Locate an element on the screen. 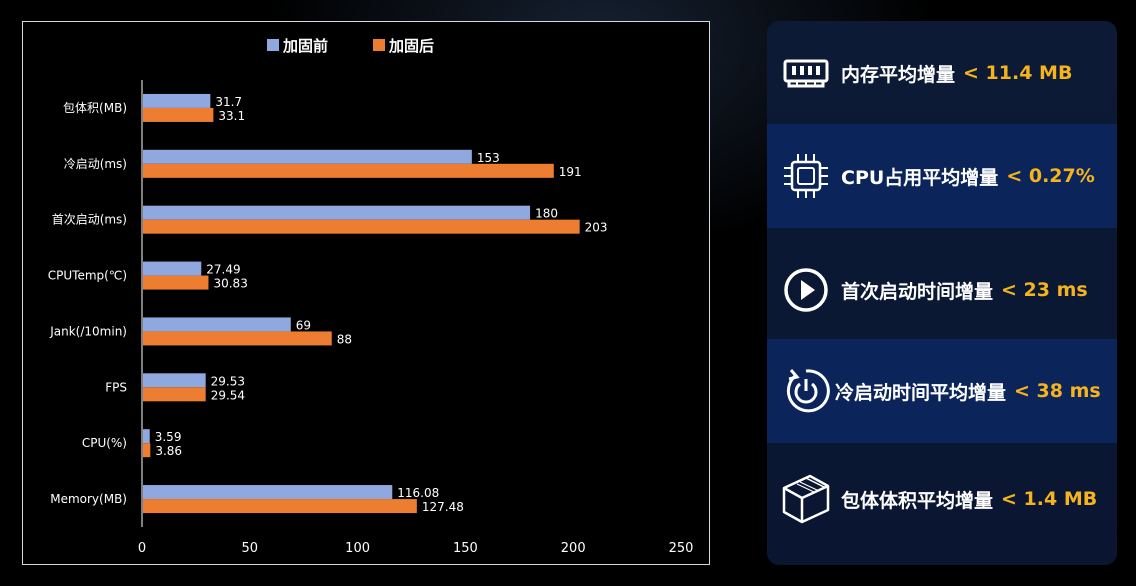 The image size is (1136, 586). category-label: Memory(MB) is located at coordinates (88, 499).